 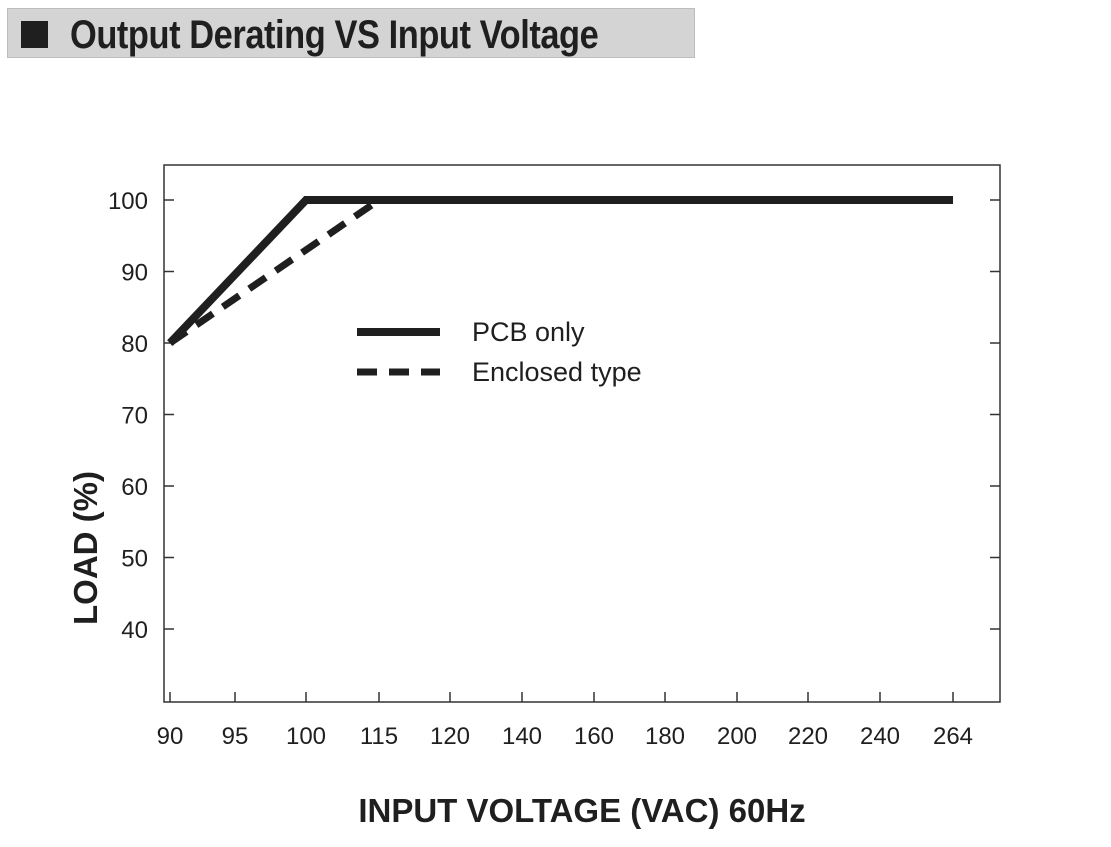 I want to click on x-tick-label: 115, so click(x=379, y=736).